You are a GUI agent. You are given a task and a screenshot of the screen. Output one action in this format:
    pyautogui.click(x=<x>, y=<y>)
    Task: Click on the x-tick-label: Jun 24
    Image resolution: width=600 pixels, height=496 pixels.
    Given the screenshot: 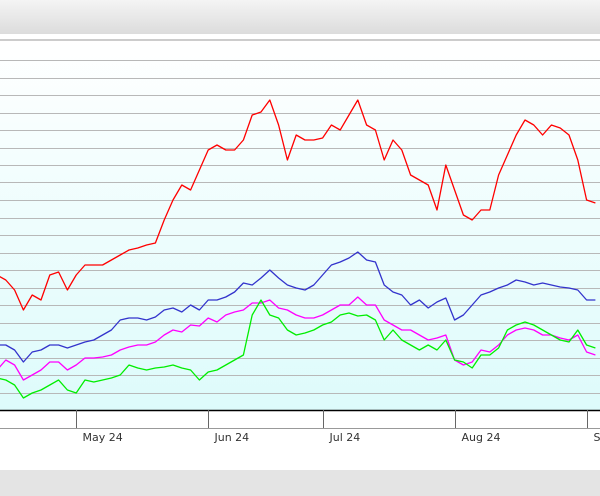 What is the action you would take?
    pyautogui.click(x=232, y=437)
    